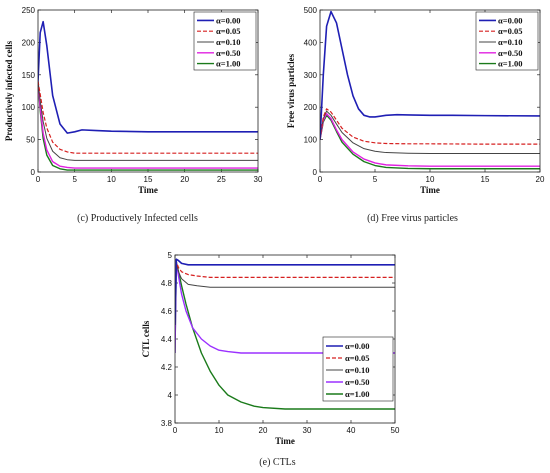 Image resolution: width=550 pixels, height=473 pixels. I want to click on caption-c: (c) Productively Infected cells, so click(137, 218).